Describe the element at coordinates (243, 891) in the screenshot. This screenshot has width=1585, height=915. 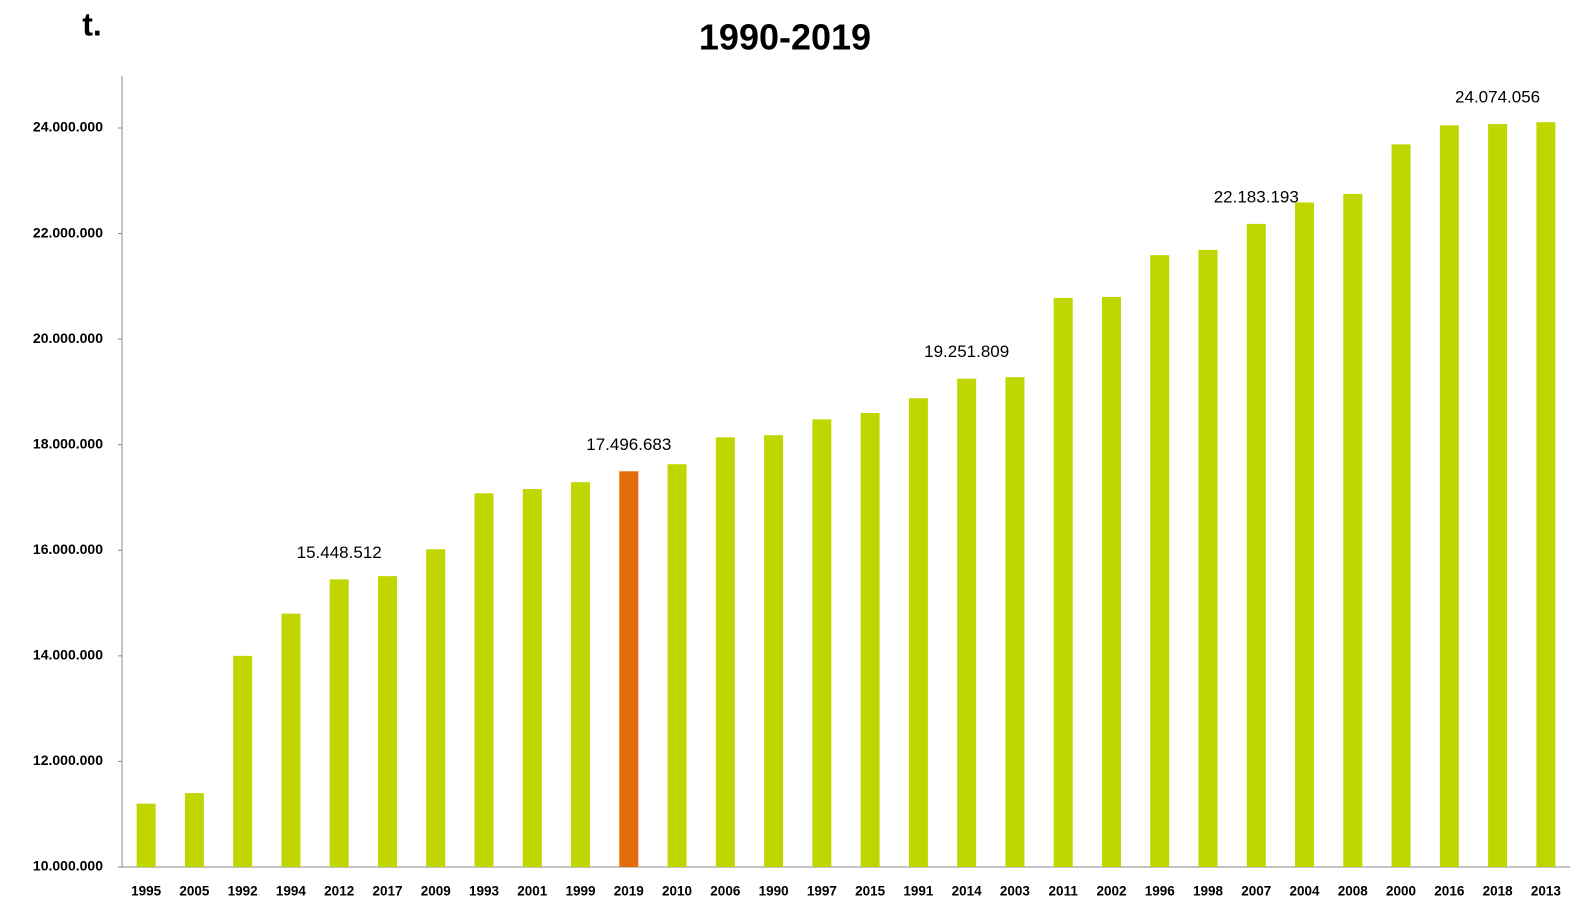
I see `x-tick-label: 1992` at that location.